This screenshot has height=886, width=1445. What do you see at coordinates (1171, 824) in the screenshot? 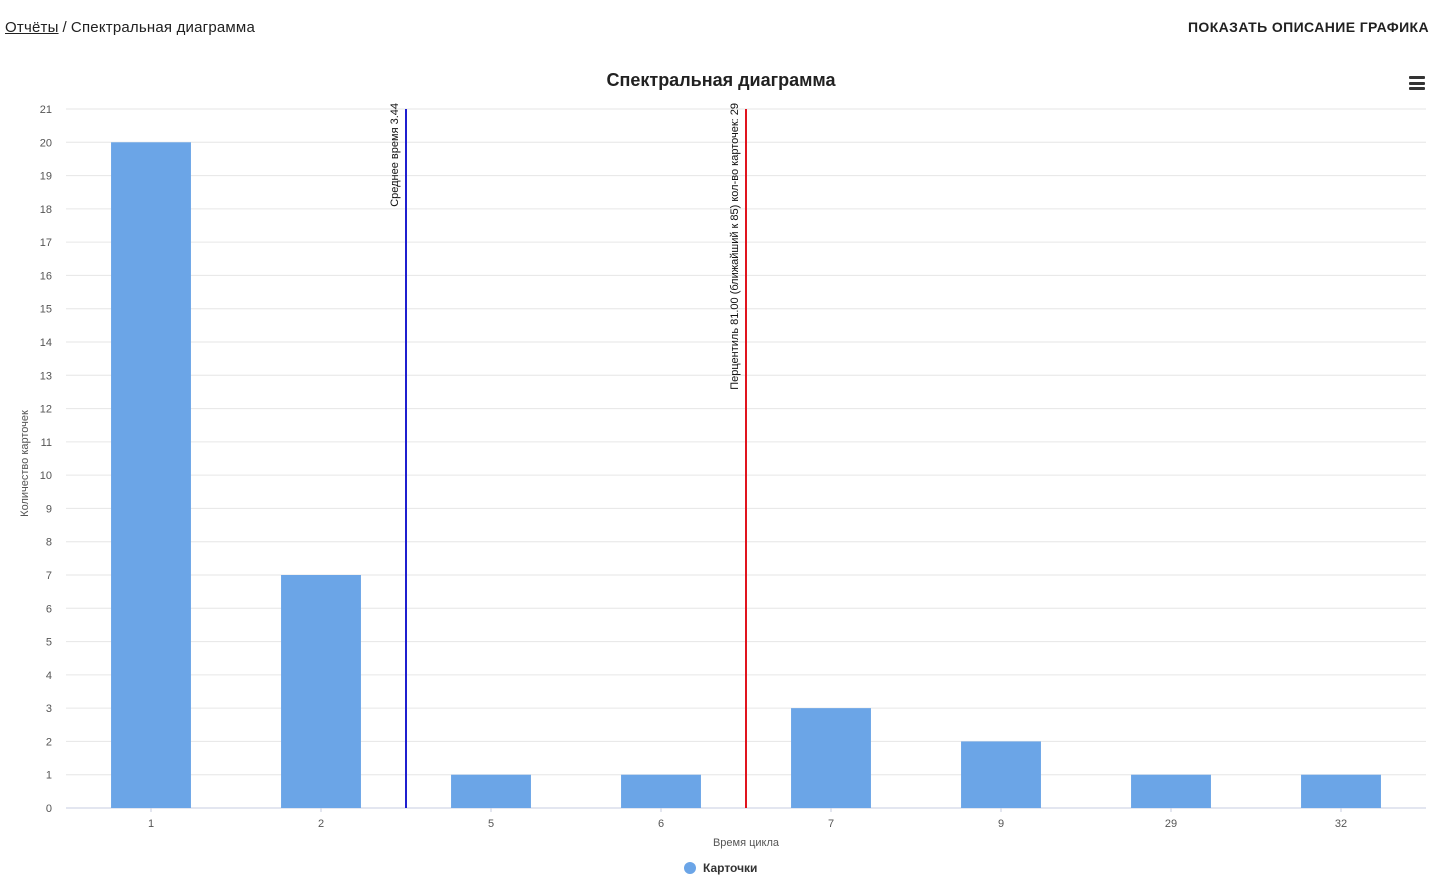
I see `x-tick-label: 29` at bounding box center [1171, 824].